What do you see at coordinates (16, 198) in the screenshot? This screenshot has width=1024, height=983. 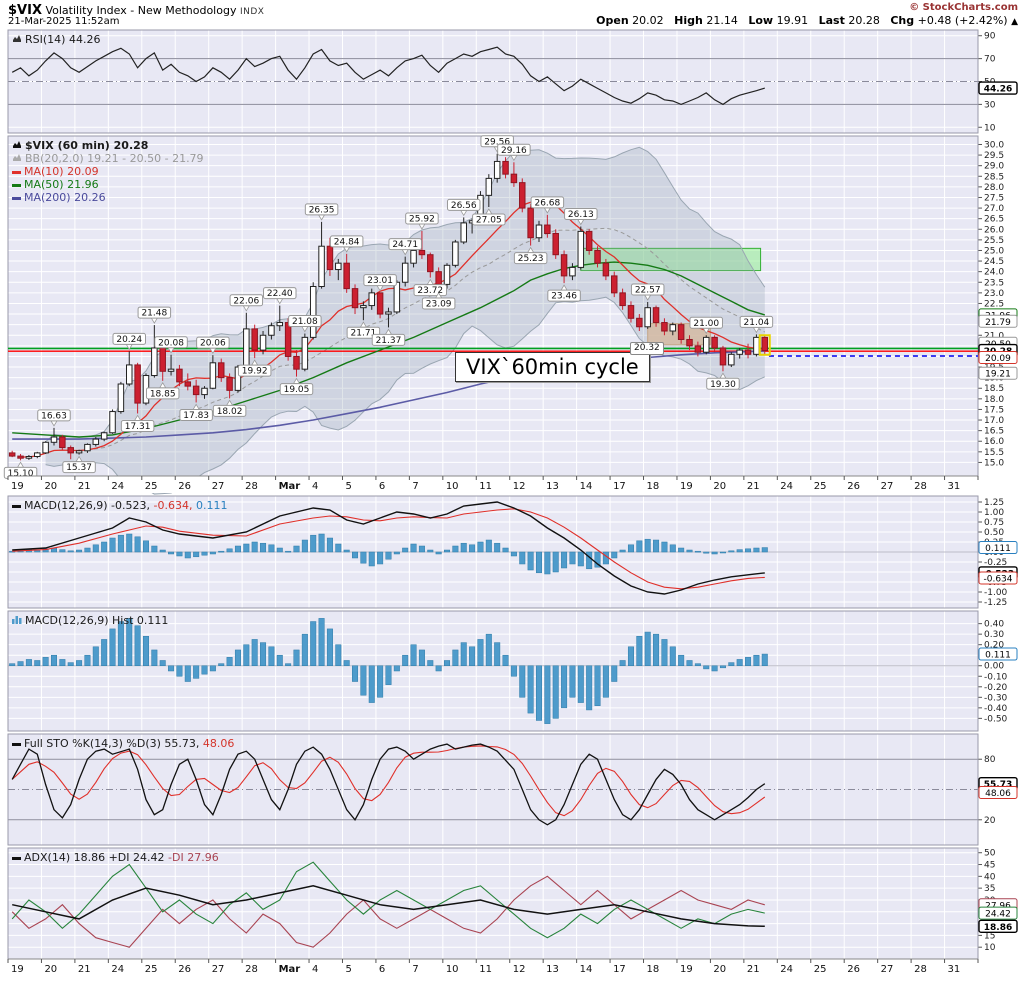 I see `ma200-swatch-icon` at bounding box center [16, 198].